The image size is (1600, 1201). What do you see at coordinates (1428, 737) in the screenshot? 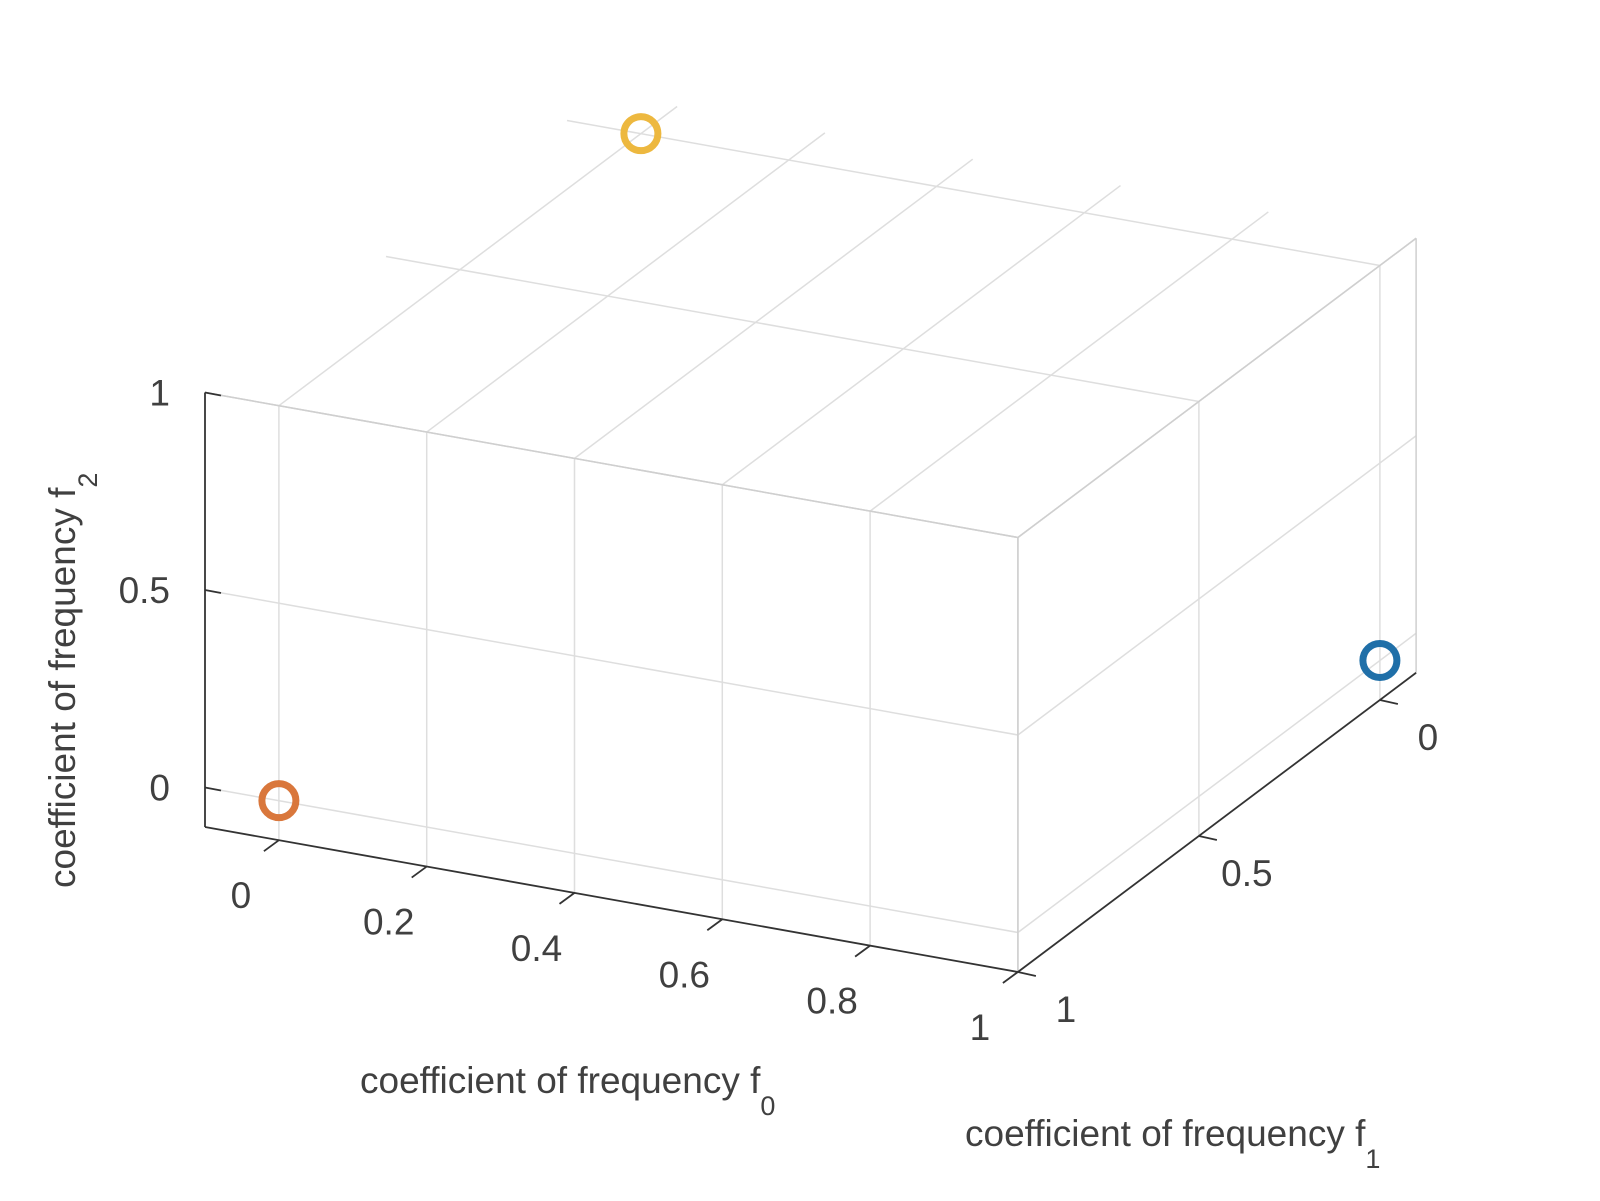
I see `y-tick-label: 0` at bounding box center [1428, 737].